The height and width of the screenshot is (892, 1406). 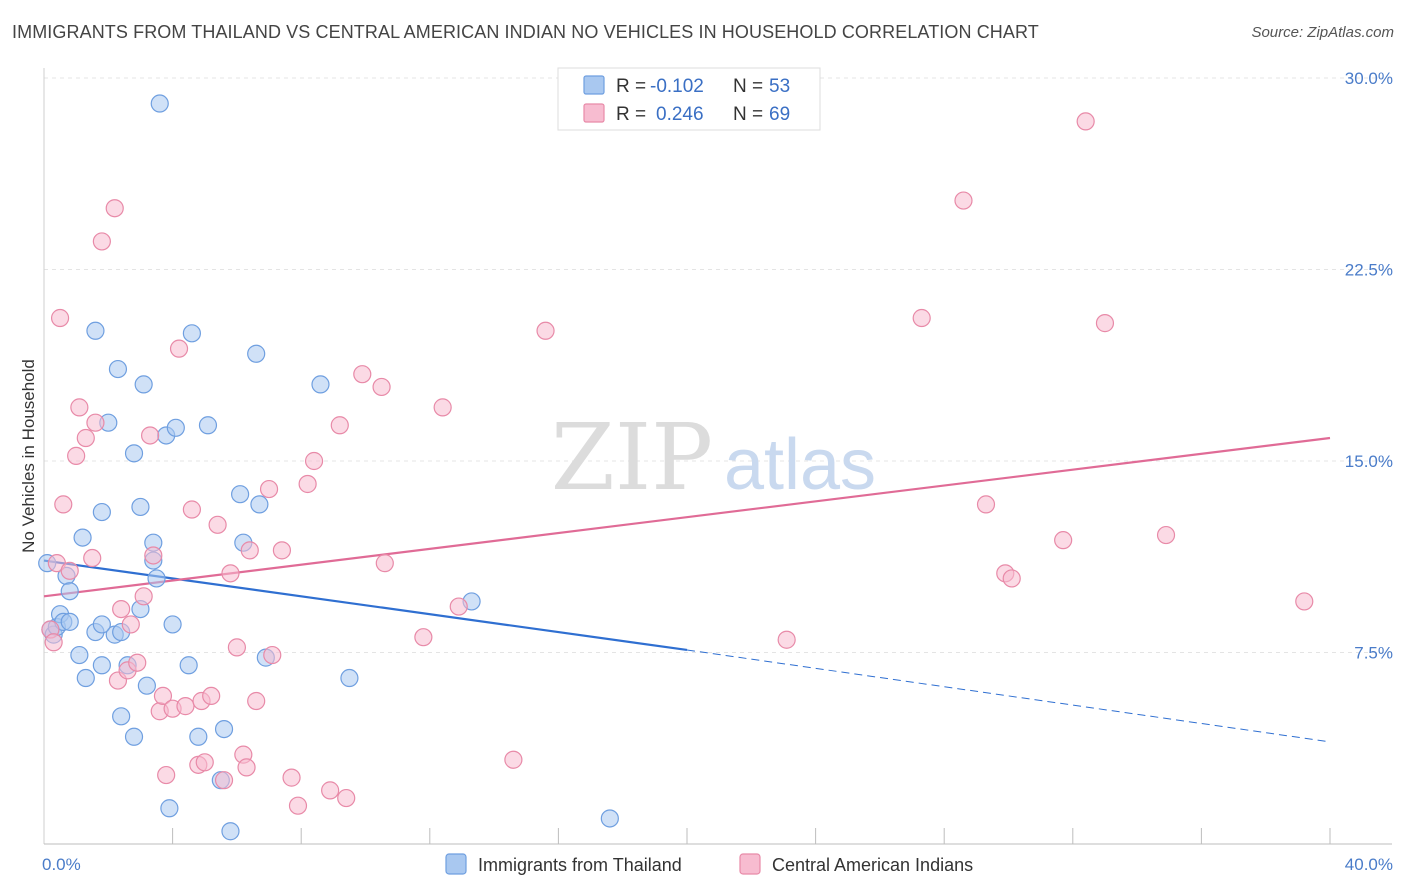 I want to click on stats-r-label: R =, so click(x=631, y=86).